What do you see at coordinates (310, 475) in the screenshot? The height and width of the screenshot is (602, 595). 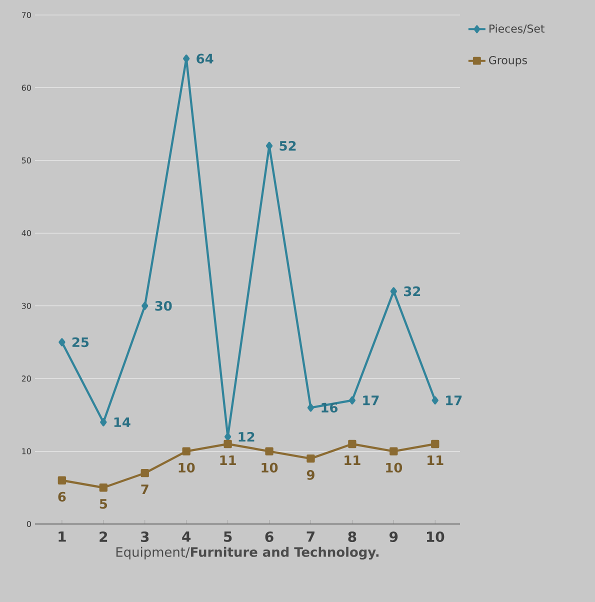 I see `data-label: 9` at bounding box center [310, 475].